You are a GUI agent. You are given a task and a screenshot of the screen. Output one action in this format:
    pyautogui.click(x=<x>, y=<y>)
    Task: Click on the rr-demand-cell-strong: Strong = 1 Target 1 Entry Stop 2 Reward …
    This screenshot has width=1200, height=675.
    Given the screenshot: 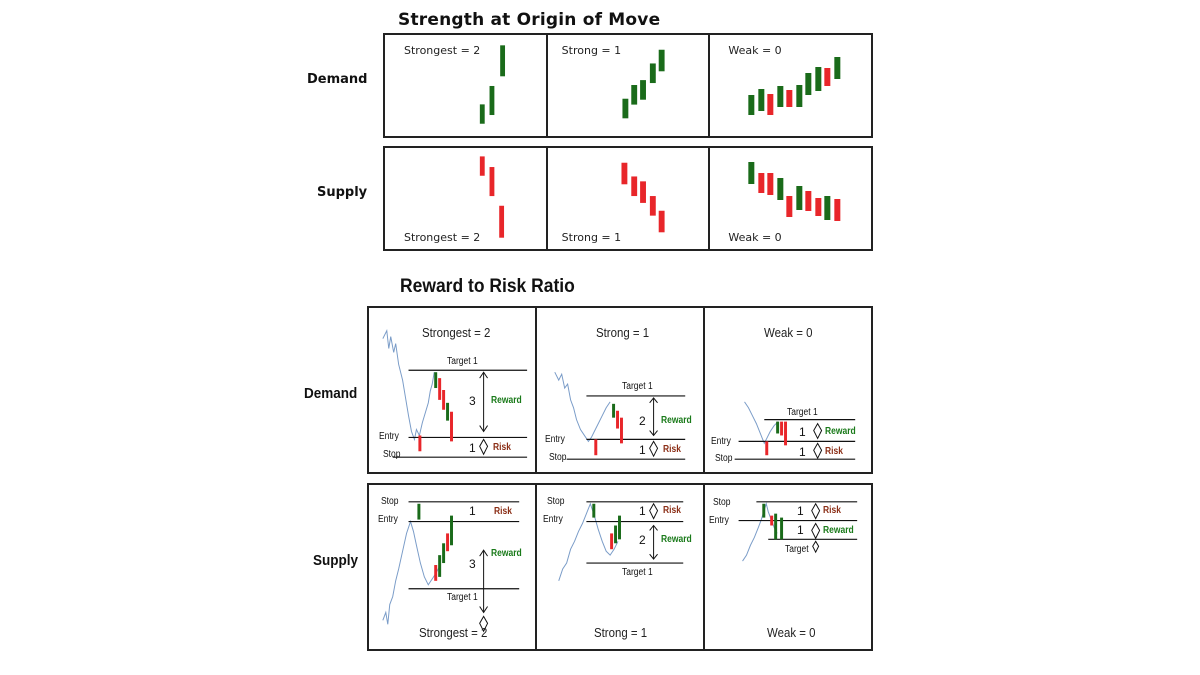 What is the action you would take?
    pyautogui.click(x=619, y=390)
    